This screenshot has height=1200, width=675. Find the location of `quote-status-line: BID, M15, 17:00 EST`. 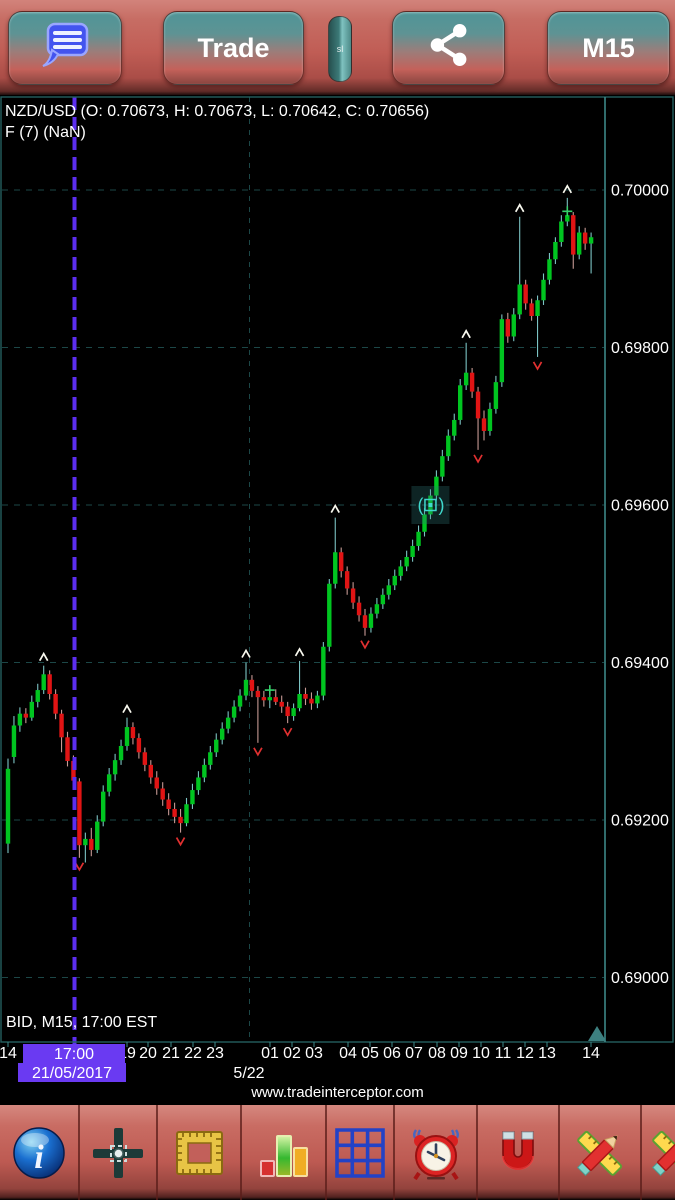

quote-status-line: BID, M15, 17:00 EST is located at coordinates (82, 1022).